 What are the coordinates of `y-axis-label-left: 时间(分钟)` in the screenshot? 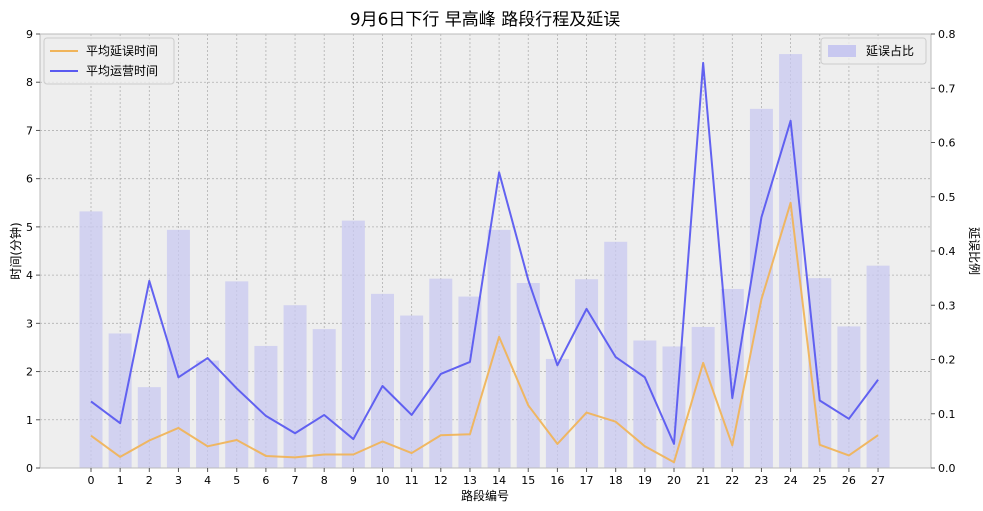 It's located at (15, 250).